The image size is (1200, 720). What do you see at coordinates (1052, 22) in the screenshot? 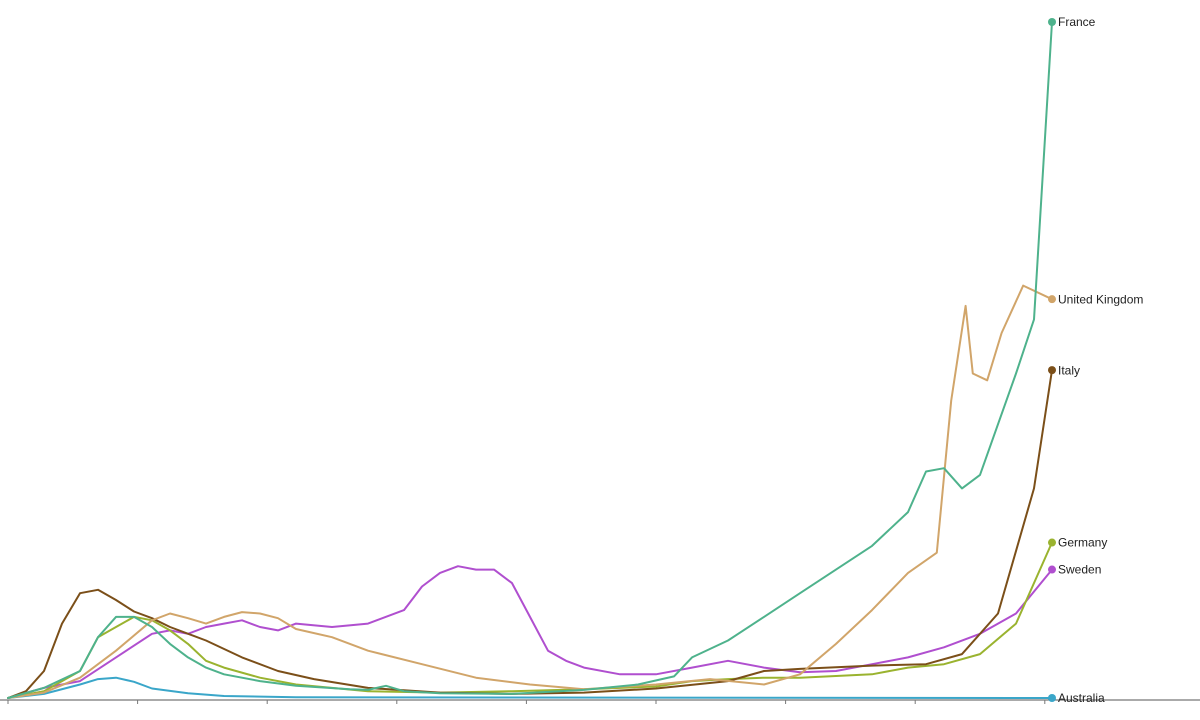
I see `series-end-marker-france` at bounding box center [1052, 22].